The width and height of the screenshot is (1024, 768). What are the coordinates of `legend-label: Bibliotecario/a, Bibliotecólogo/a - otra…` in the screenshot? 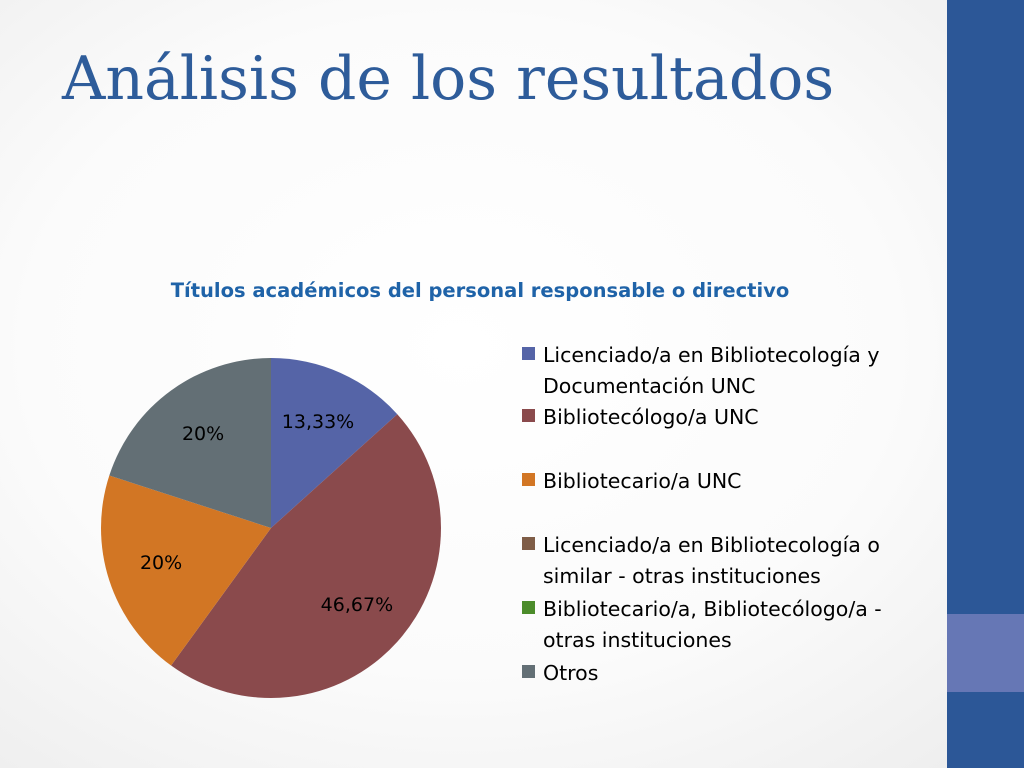 It's located at (712, 624).